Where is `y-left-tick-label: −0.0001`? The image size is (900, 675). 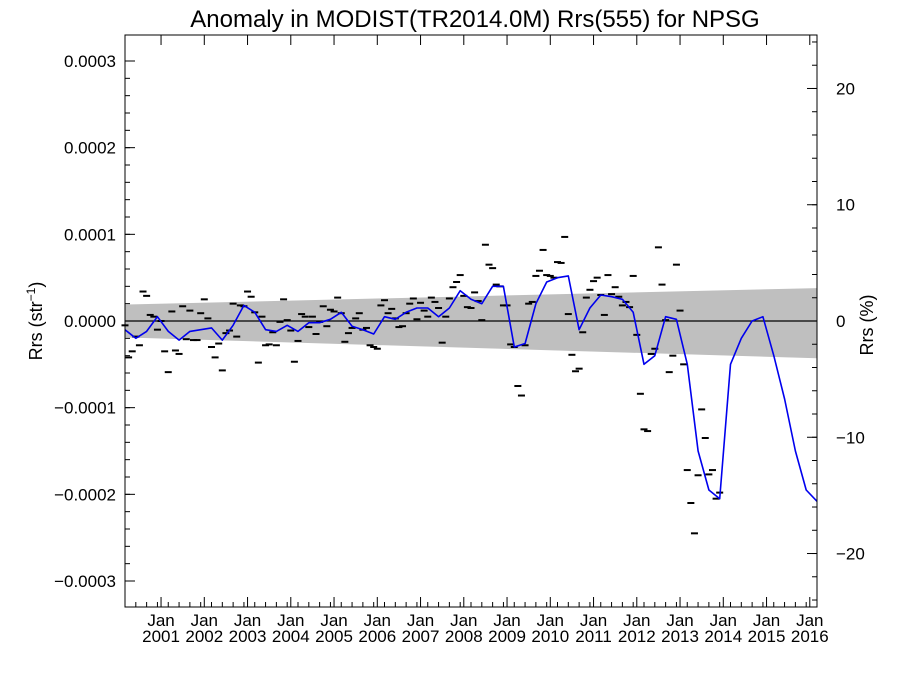
y-left-tick-label: −0.0001 is located at coordinates (85, 408).